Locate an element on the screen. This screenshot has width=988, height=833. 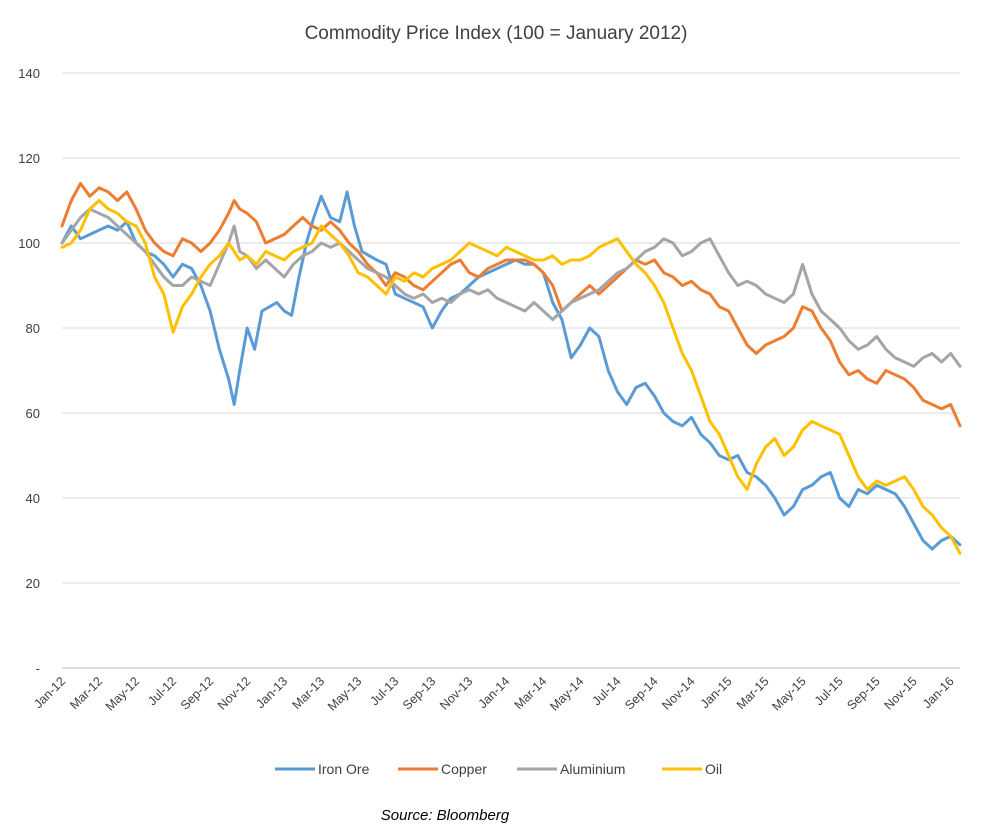
x-tick-label: Mar-15 is located at coordinates (753, 693).